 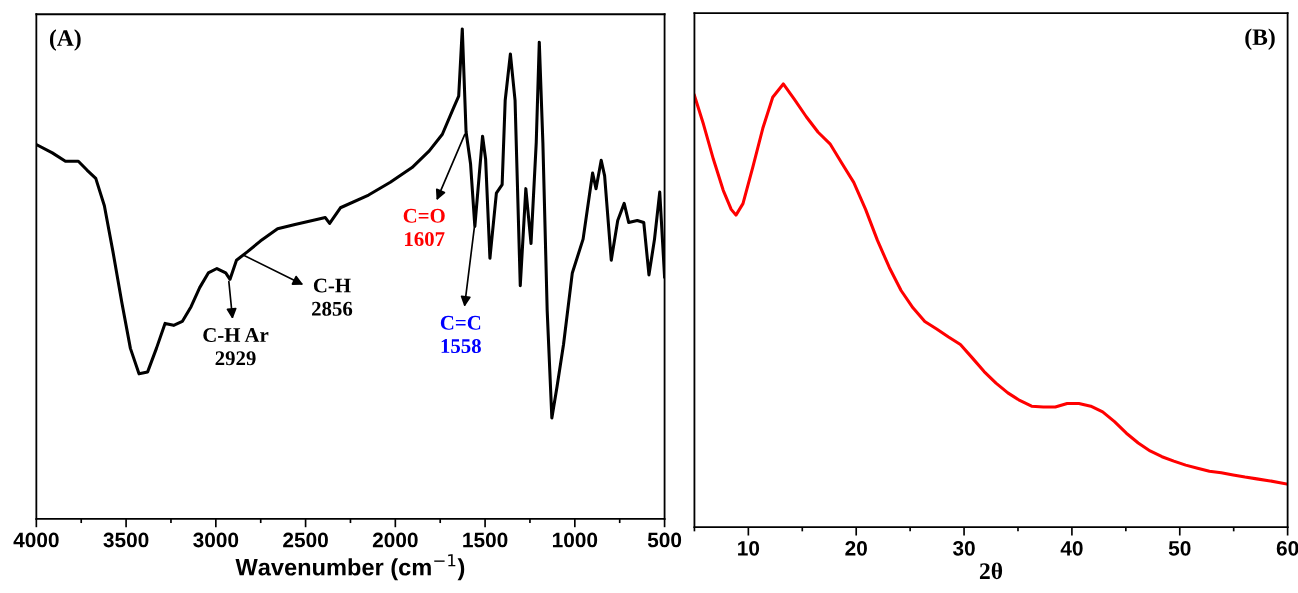 What do you see at coordinates (1260, 39) in the screenshot?
I see `chart-title: (B)` at bounding box center [1260, 39].